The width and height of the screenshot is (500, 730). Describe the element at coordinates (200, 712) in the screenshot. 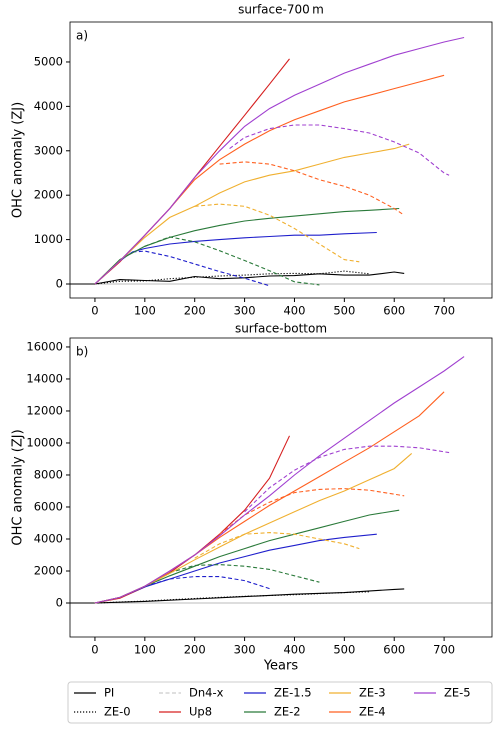

I see `legend-label: Up8` at that location.